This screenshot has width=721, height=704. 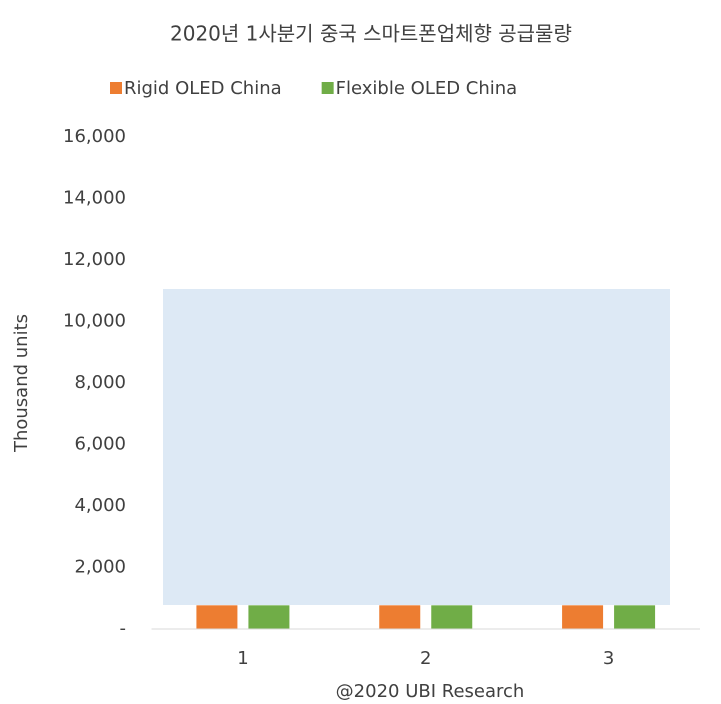 What do you see at coordinates (100, 567) in the screenshot?
I see `y-tick-label: 2,000` at bounding box center [100, 567].